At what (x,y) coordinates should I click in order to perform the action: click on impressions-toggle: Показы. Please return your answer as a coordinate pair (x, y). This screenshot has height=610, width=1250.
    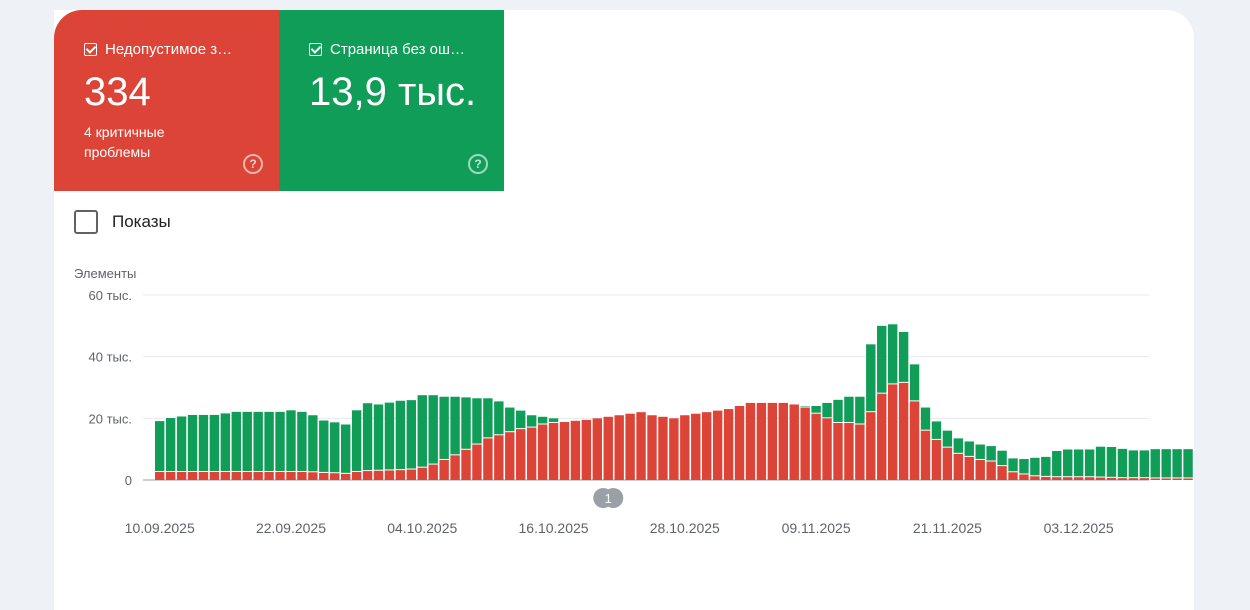
    Looking at the image, I should click on (122, 222).